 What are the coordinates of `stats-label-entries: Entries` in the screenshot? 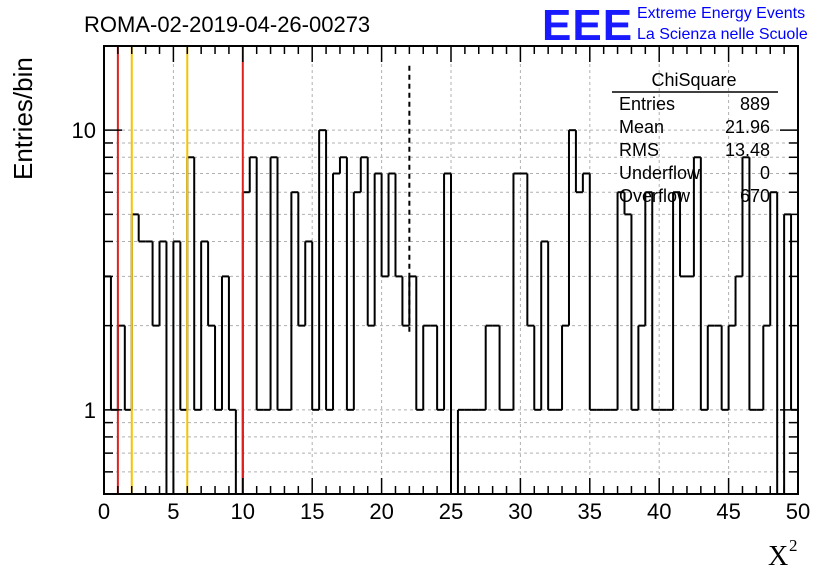 It's located at (647, 104).